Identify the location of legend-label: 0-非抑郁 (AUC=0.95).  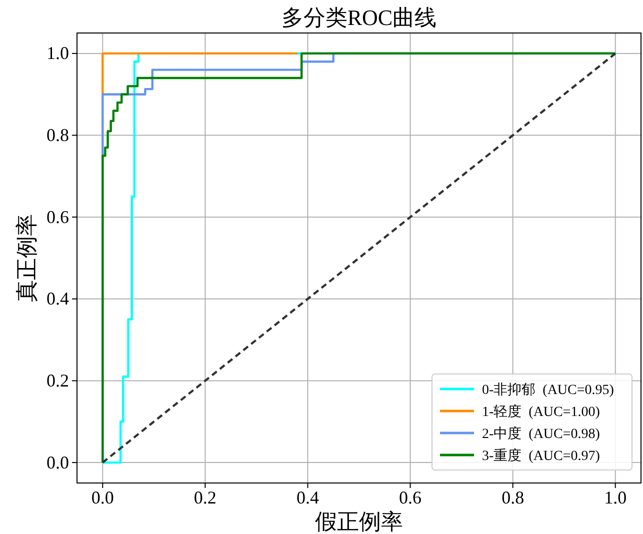
(548, 390).